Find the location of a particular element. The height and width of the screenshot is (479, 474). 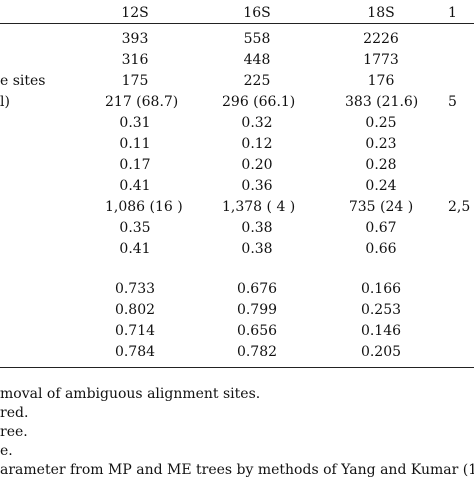

table-cell: 2,5 is located at coordinates (459, 207).